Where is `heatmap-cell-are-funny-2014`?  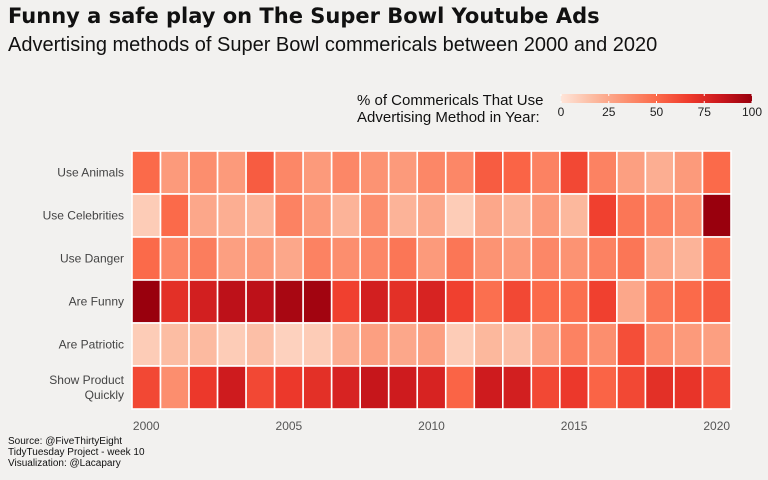
heatmap-cell-are-funny-2014 is located at coordinates (545, 301).